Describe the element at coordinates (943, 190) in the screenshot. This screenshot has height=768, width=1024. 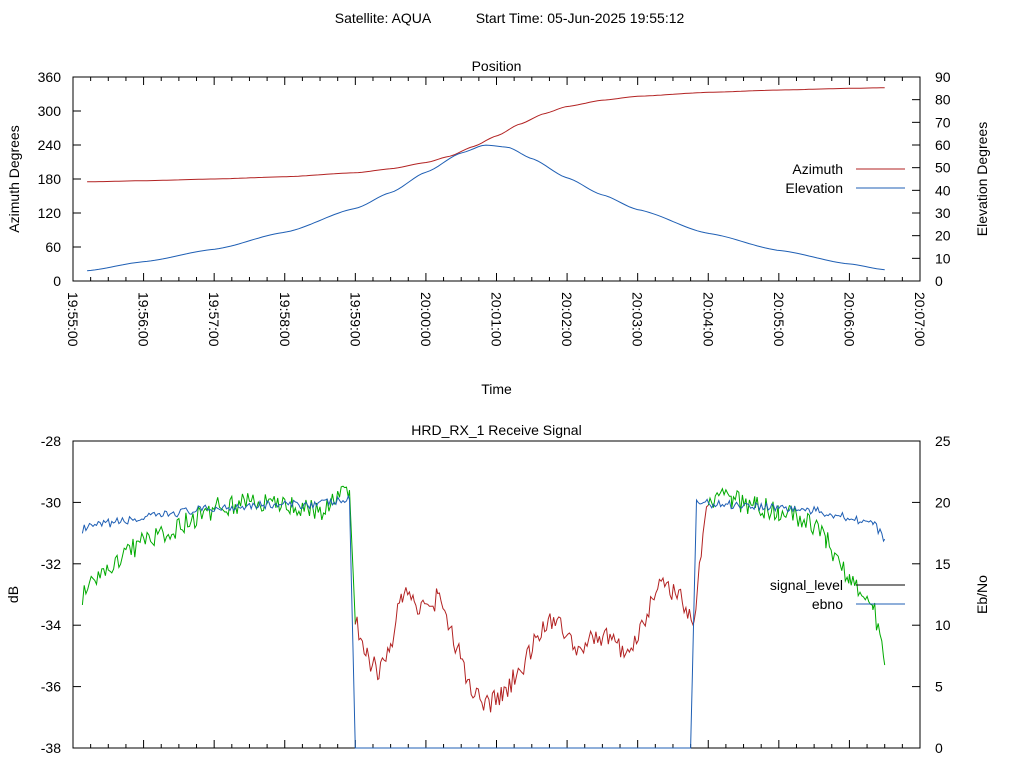
I see `y2-tick-label: 40` at that location.